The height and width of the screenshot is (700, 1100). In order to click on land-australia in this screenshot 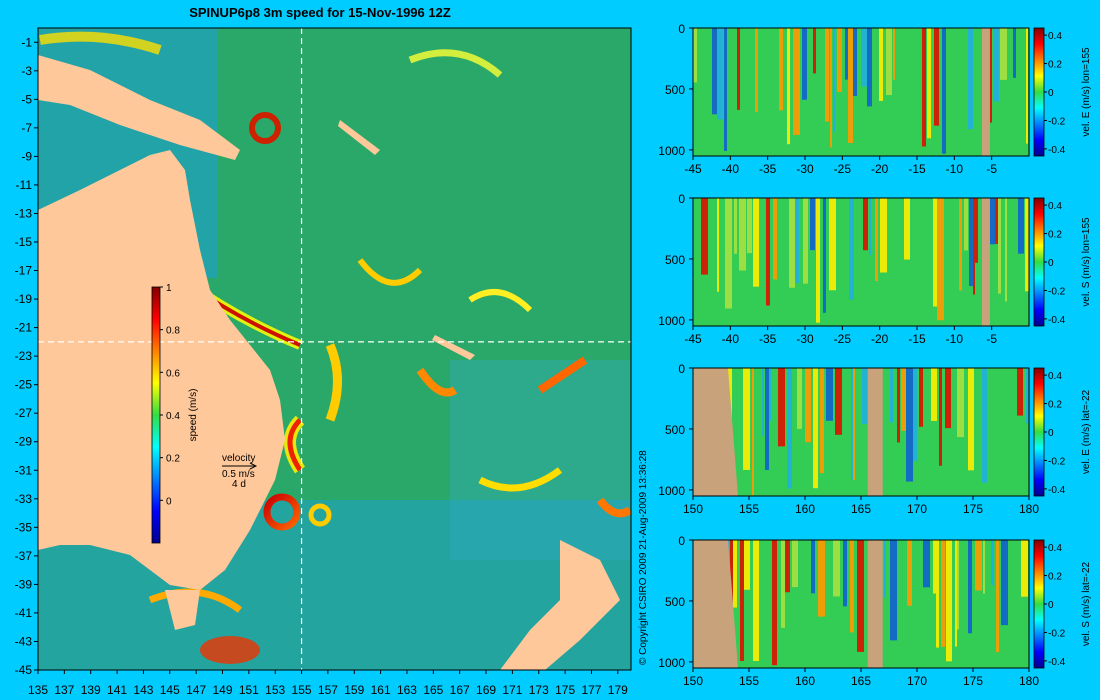, I will do `click(161, 370)`.